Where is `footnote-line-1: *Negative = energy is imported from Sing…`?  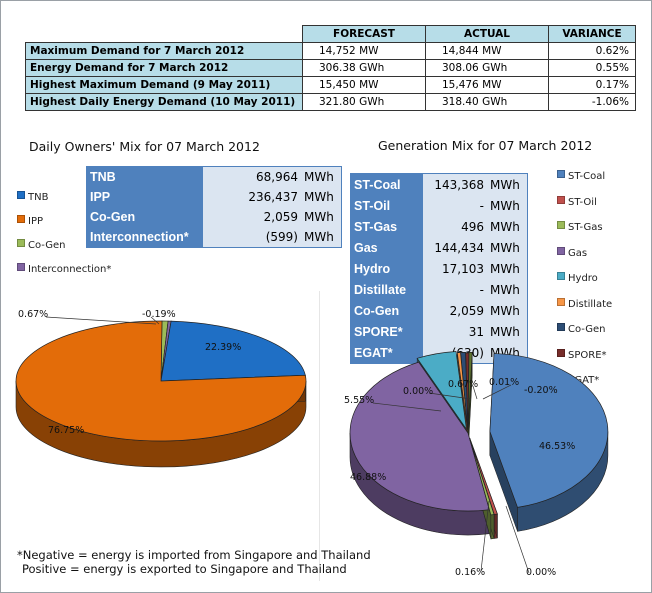 footnote-line-1: *Negative = energy is imported from Sing… is located at coordinates (194, 555).